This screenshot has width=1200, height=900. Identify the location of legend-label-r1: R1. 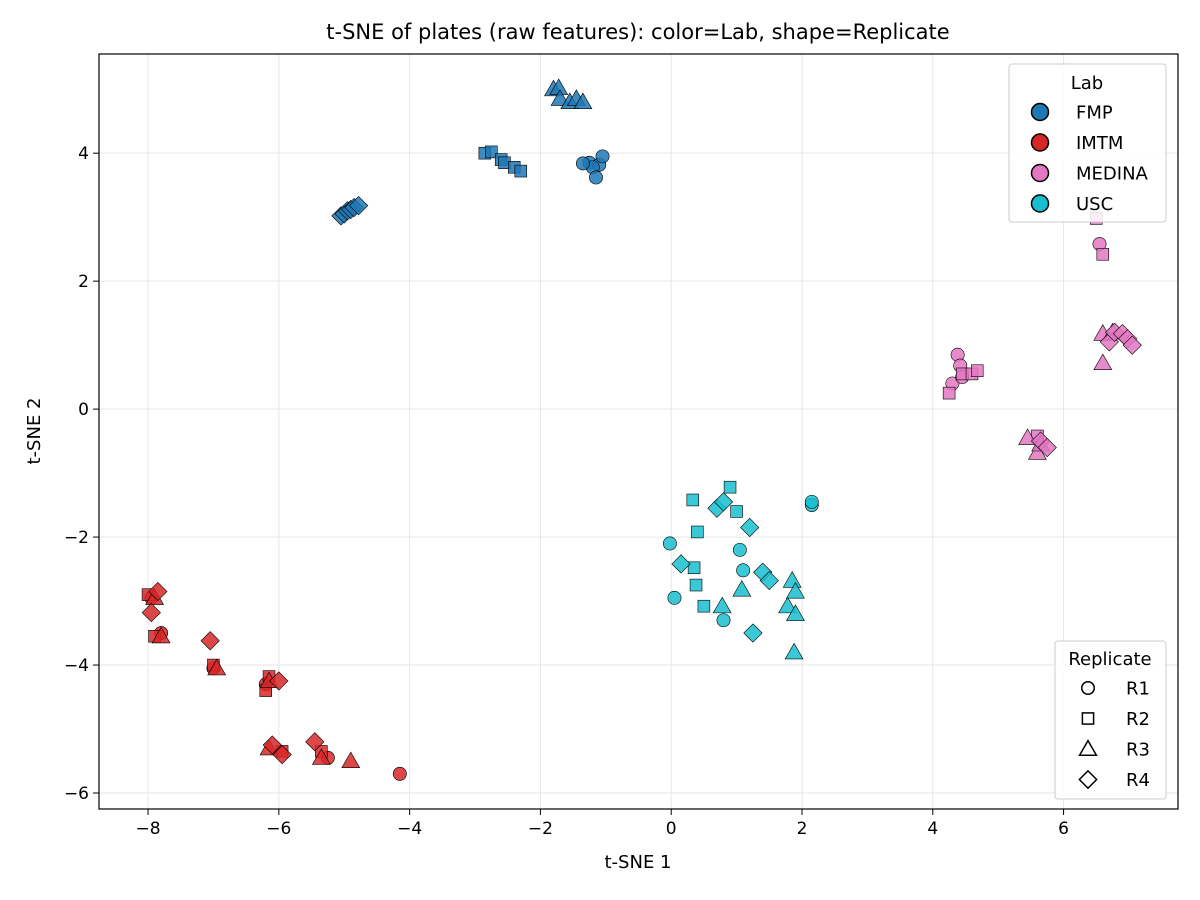
(1138, 689).